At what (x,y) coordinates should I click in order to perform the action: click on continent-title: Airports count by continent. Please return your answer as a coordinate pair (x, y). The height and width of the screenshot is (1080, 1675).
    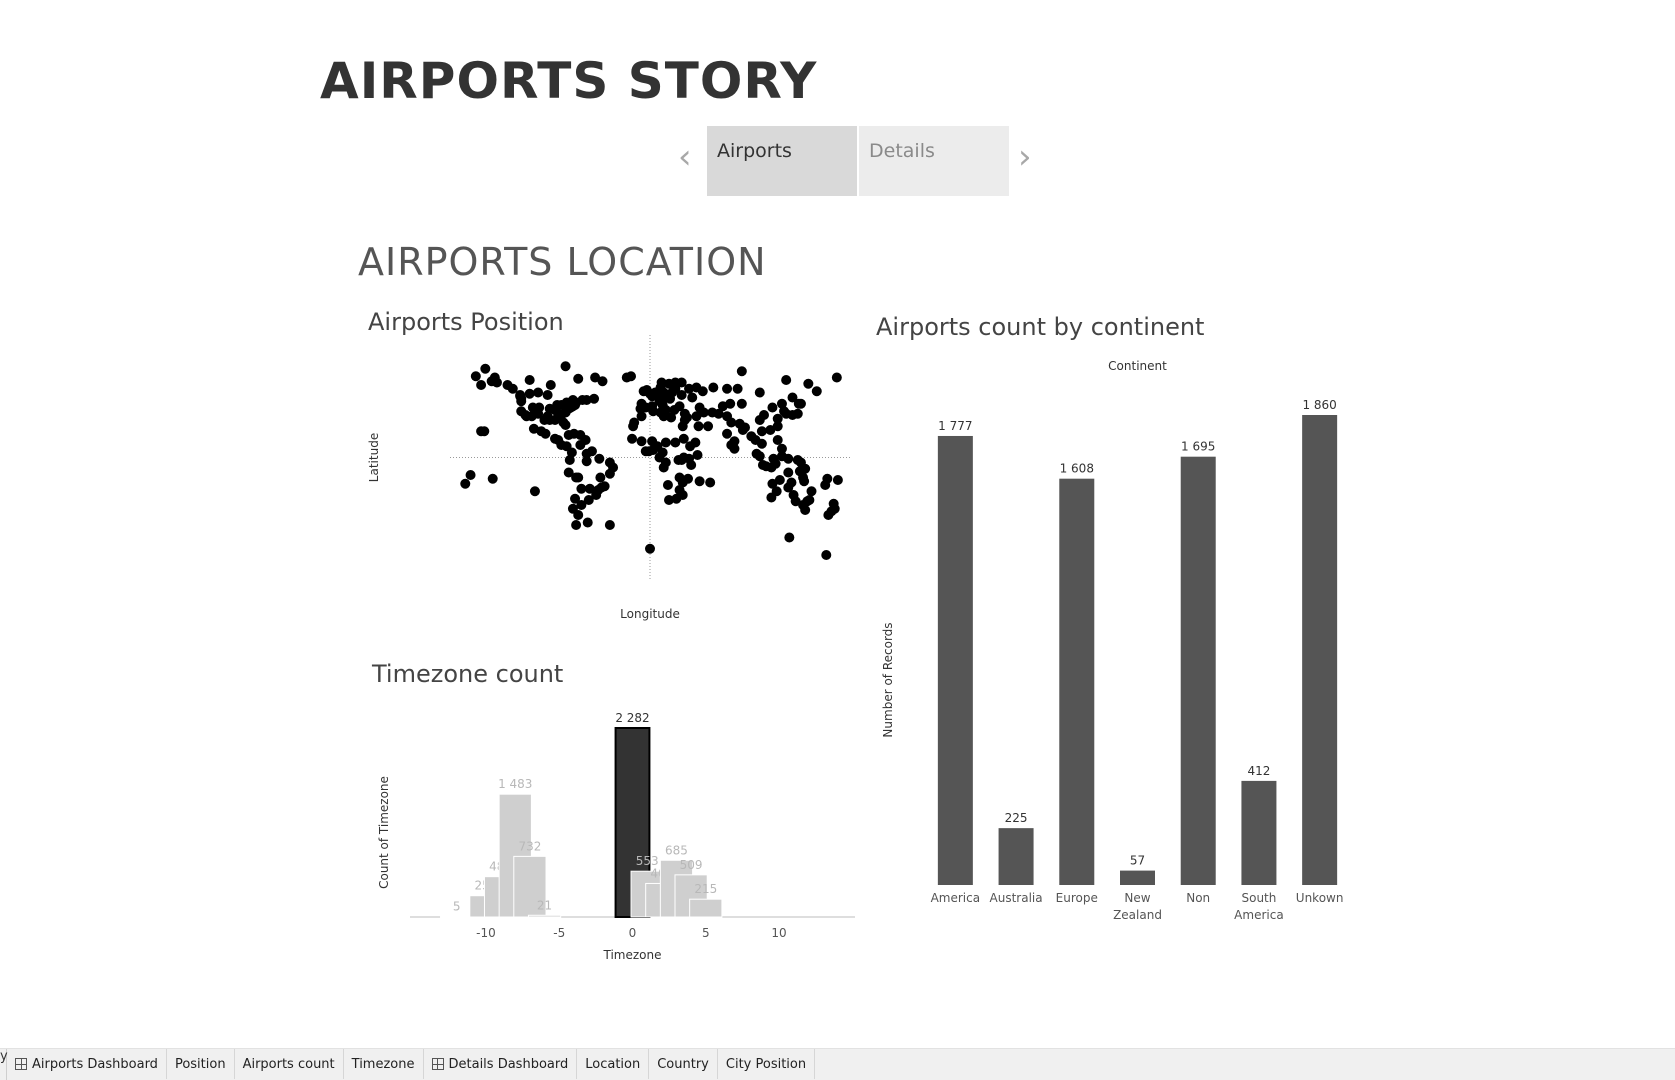
    Looking at the image, I should click on (1040, 327).